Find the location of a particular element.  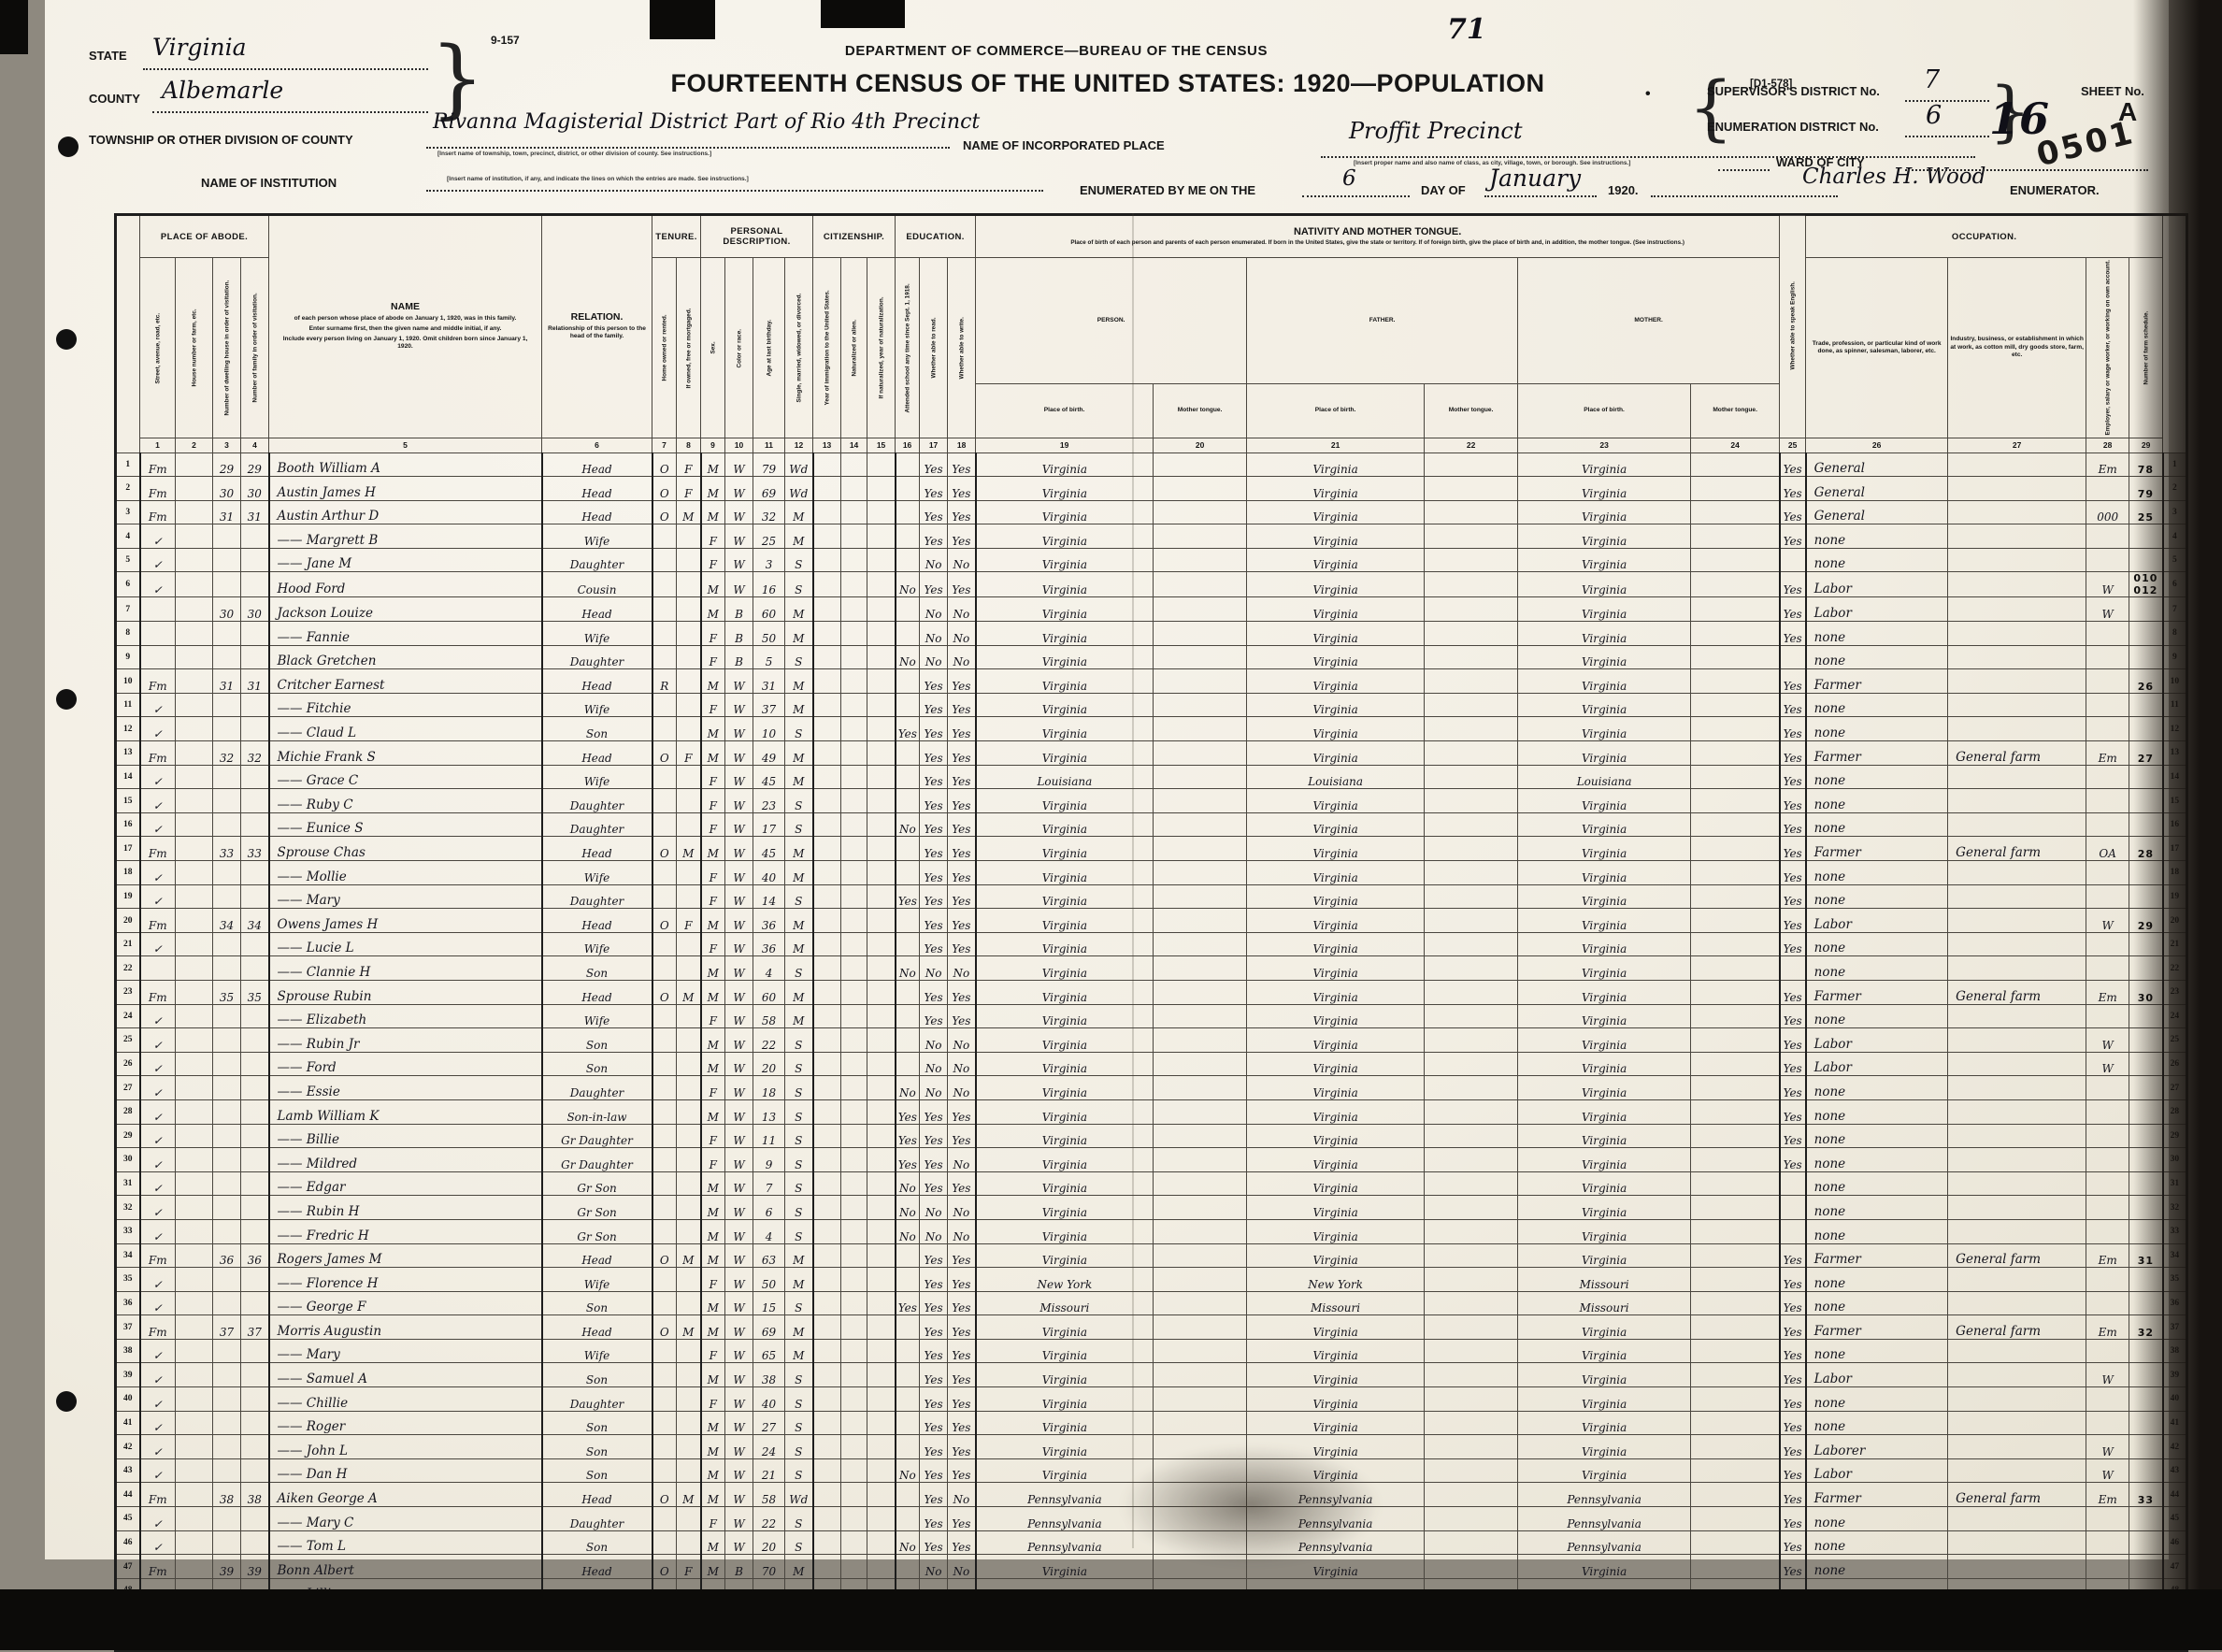

cell-age: 69 is located at coordinates (770, 1327).